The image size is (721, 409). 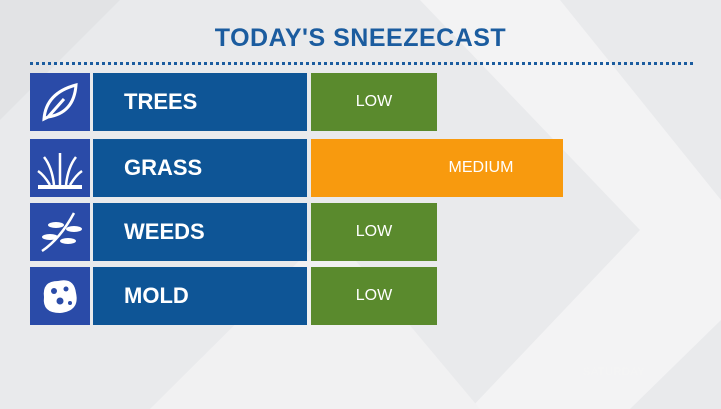 I want to click on level: MEDIUM, so click(x=437, y=168).